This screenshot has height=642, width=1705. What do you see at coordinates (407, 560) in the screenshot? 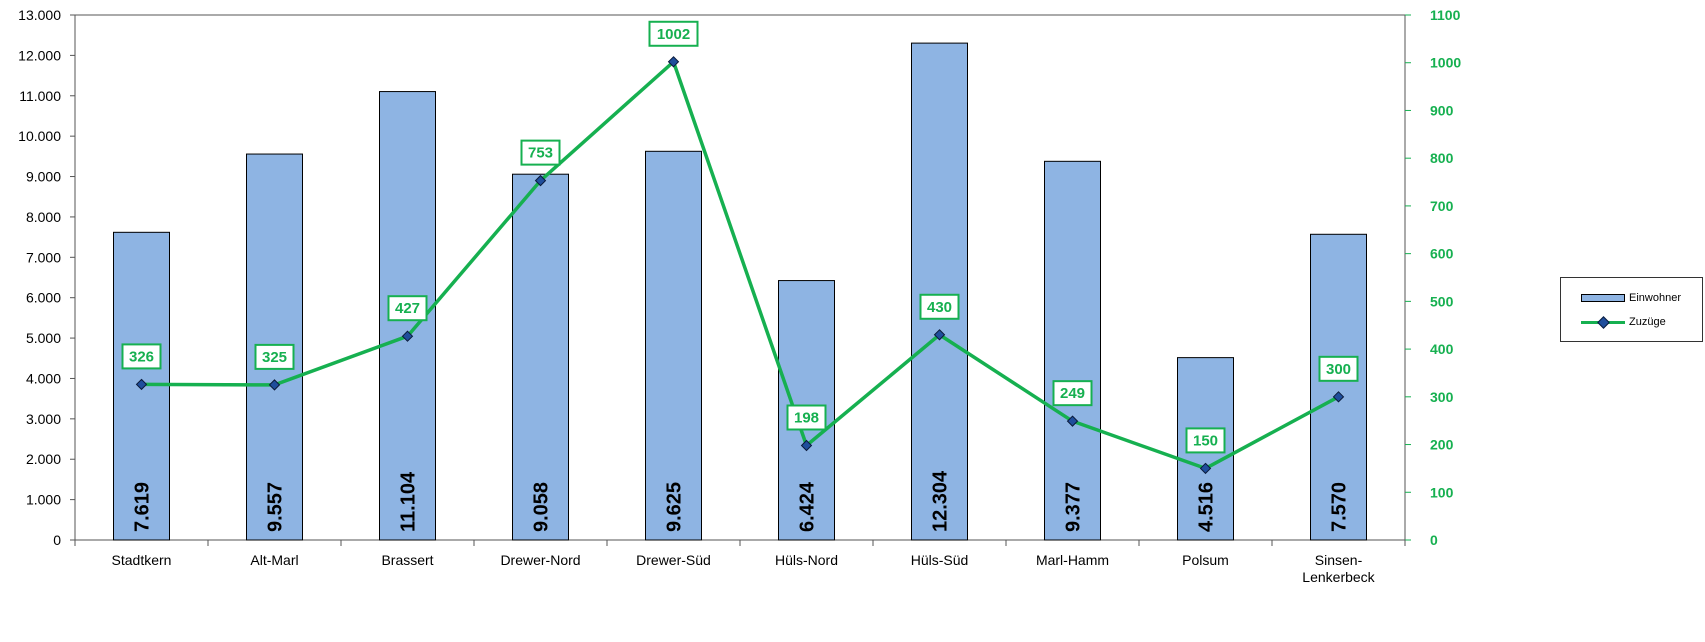
I see `x-tick-label-brassert: Brassert` at bounding box center [407, 560].